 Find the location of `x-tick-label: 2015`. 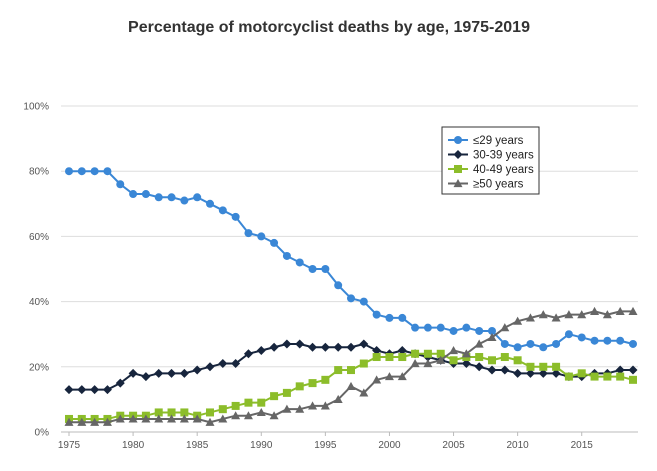

x-tick-label: 2015 is located at coordinates (582, 445).